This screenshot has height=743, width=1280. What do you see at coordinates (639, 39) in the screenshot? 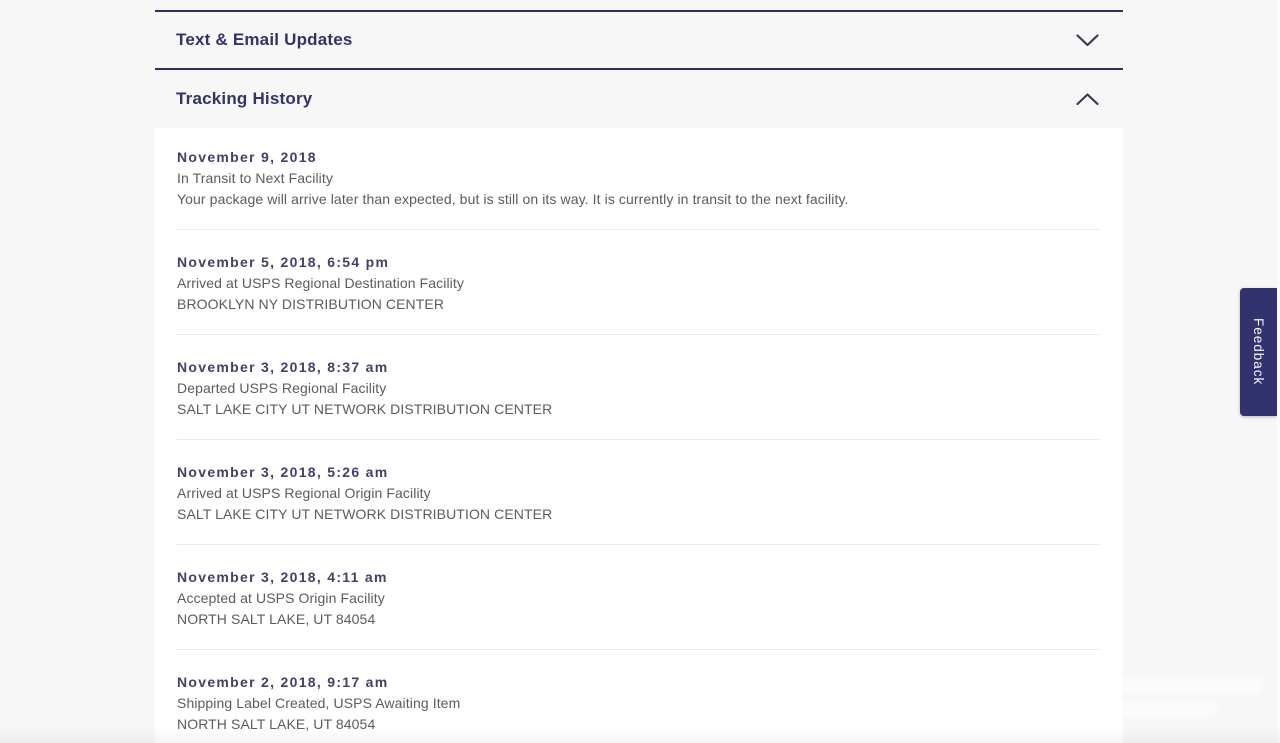
I see `section-header-text-email-updates: Text & Email Updates` at bounding box center [639, 39].